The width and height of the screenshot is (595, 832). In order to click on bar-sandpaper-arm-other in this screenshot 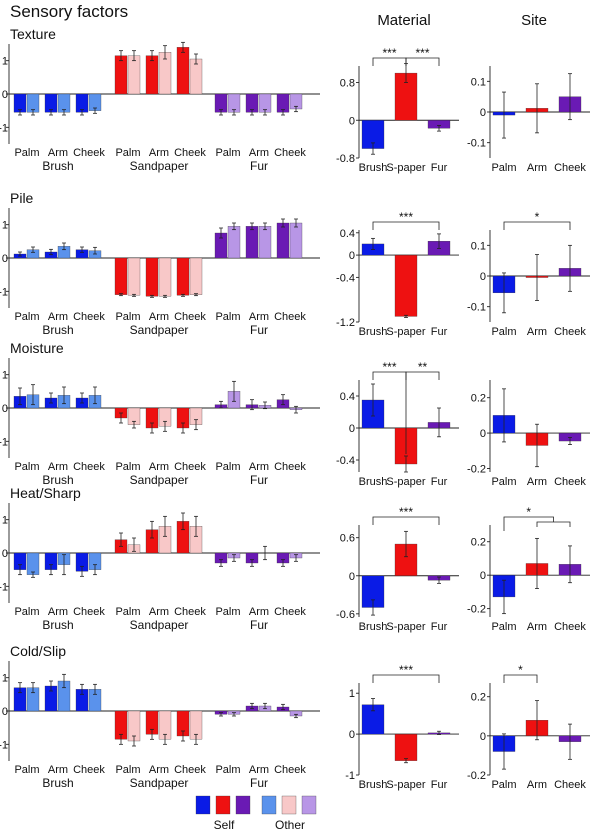, I will do `click(165, 277)`.